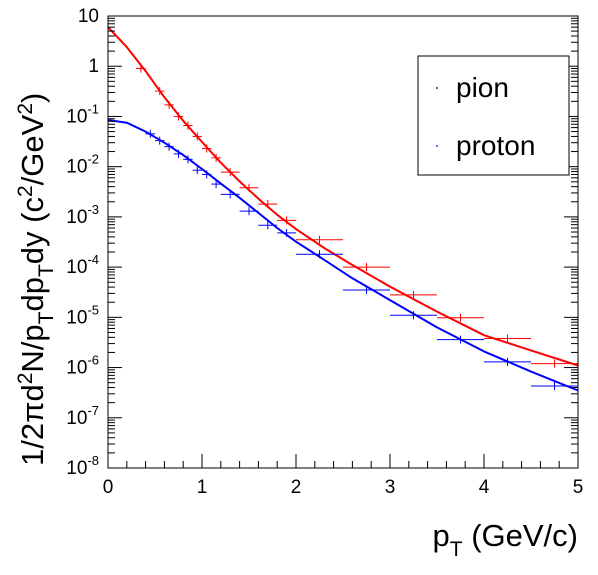 The image size is (598, 575). Describe the element at coordinates (108, 487) in the screenshot. I see `x-tick-label: 0` at that location.